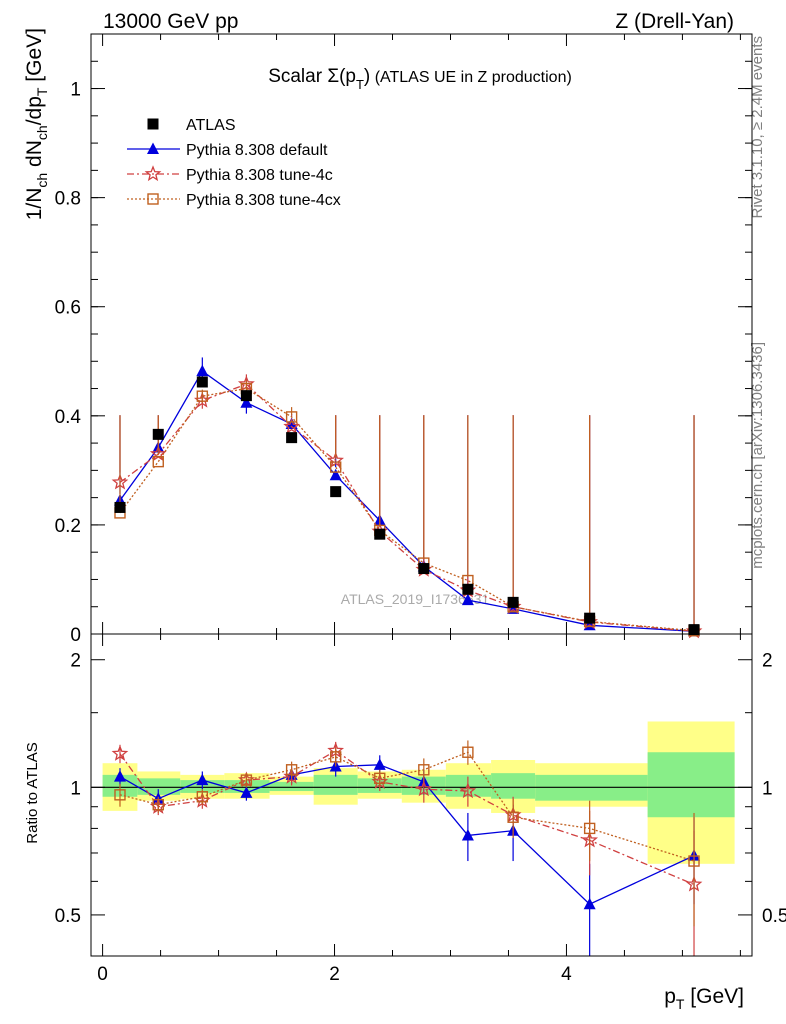 This screenshot has height=1024, width=786. I want to click on ratio-ytick-label-right: 0.5, so click(774, 916).